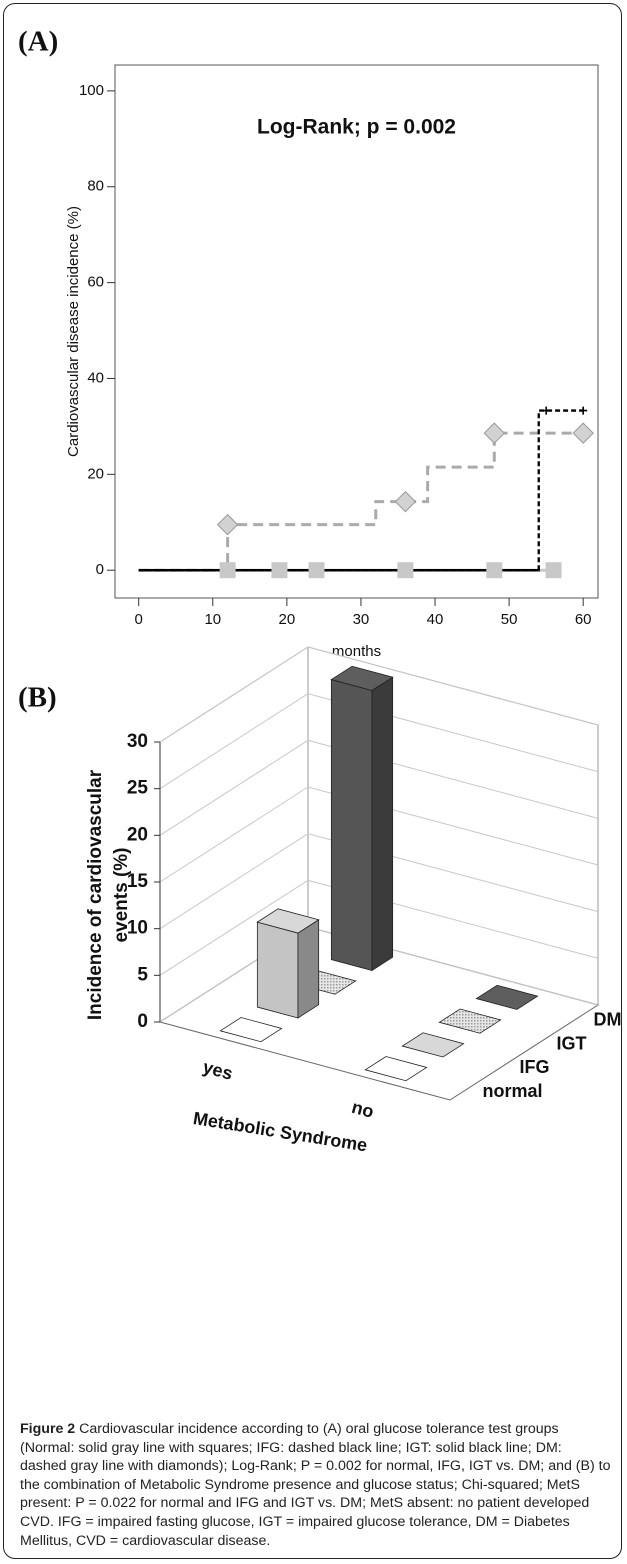 This screenshot has height=1564, width=627. I want to click on y-tick-label: 15, so click(138, 881).